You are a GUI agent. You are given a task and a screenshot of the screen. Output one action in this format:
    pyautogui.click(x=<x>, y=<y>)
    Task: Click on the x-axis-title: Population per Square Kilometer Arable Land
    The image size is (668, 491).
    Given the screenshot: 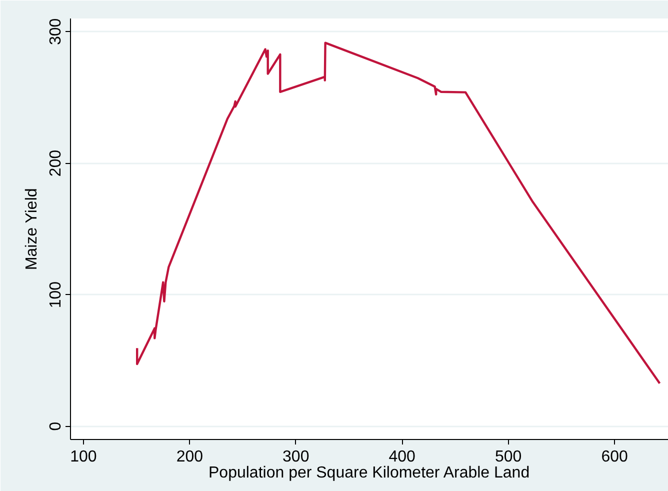 What is the action you would take?
    pyautogui.click(x=369, y=473)
    